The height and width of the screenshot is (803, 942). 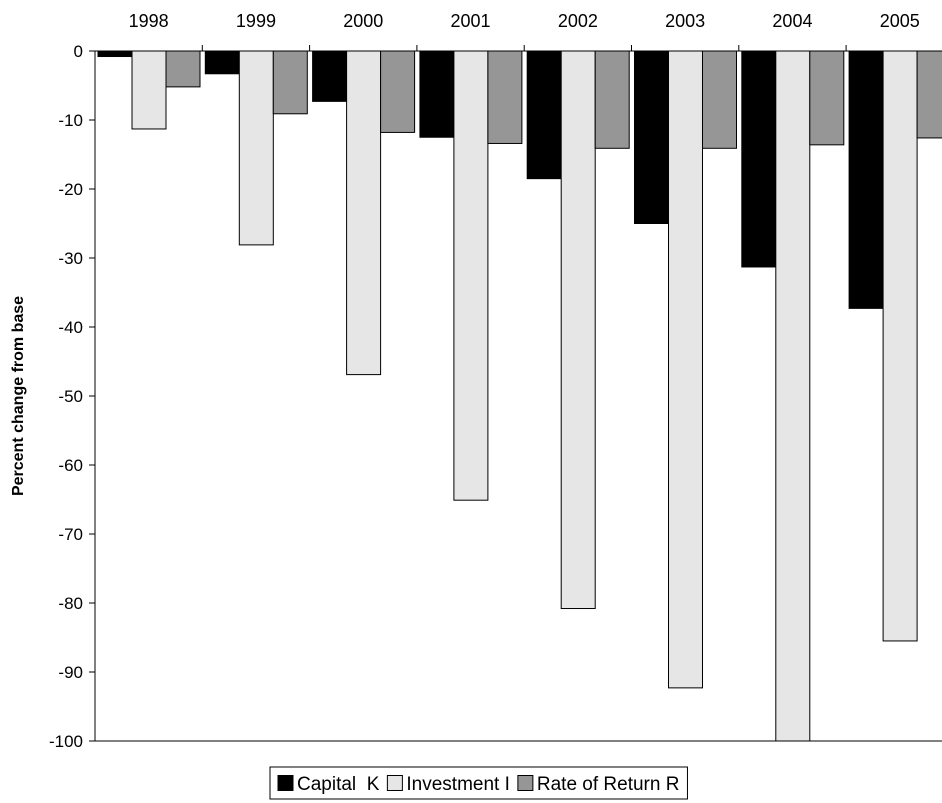 I want to click on bar-investment-1999, so click(x=256, y=148).